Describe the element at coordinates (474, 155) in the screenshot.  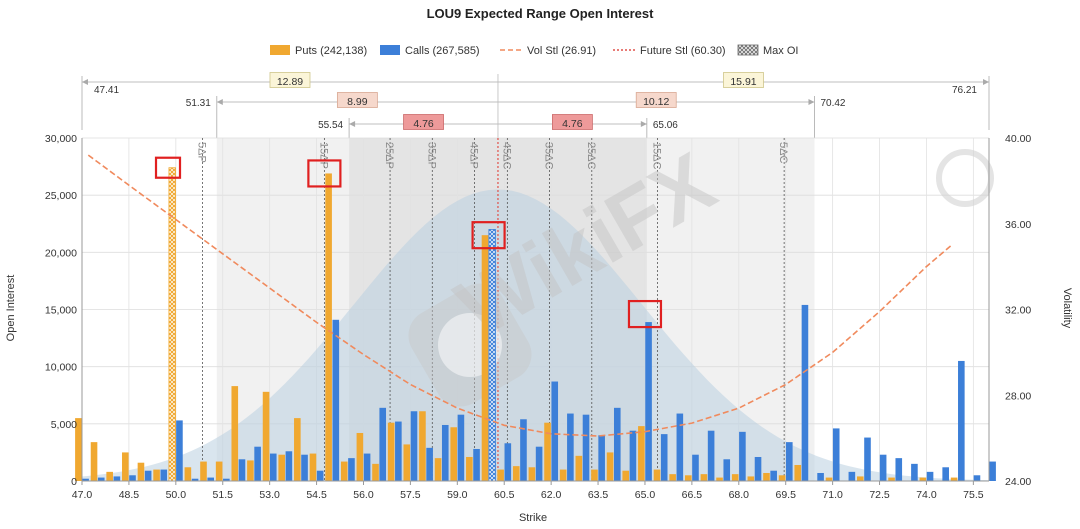
I see `delta-label: 45ΔP` at that location.